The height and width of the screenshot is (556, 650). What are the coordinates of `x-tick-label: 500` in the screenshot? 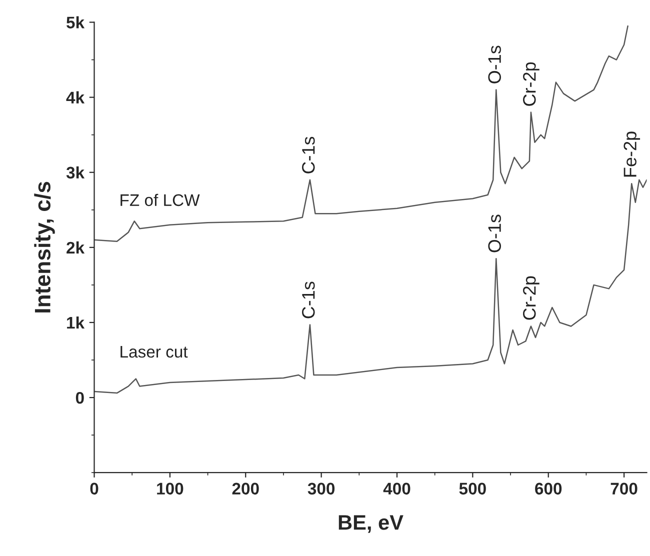 It's located at (472, 488).